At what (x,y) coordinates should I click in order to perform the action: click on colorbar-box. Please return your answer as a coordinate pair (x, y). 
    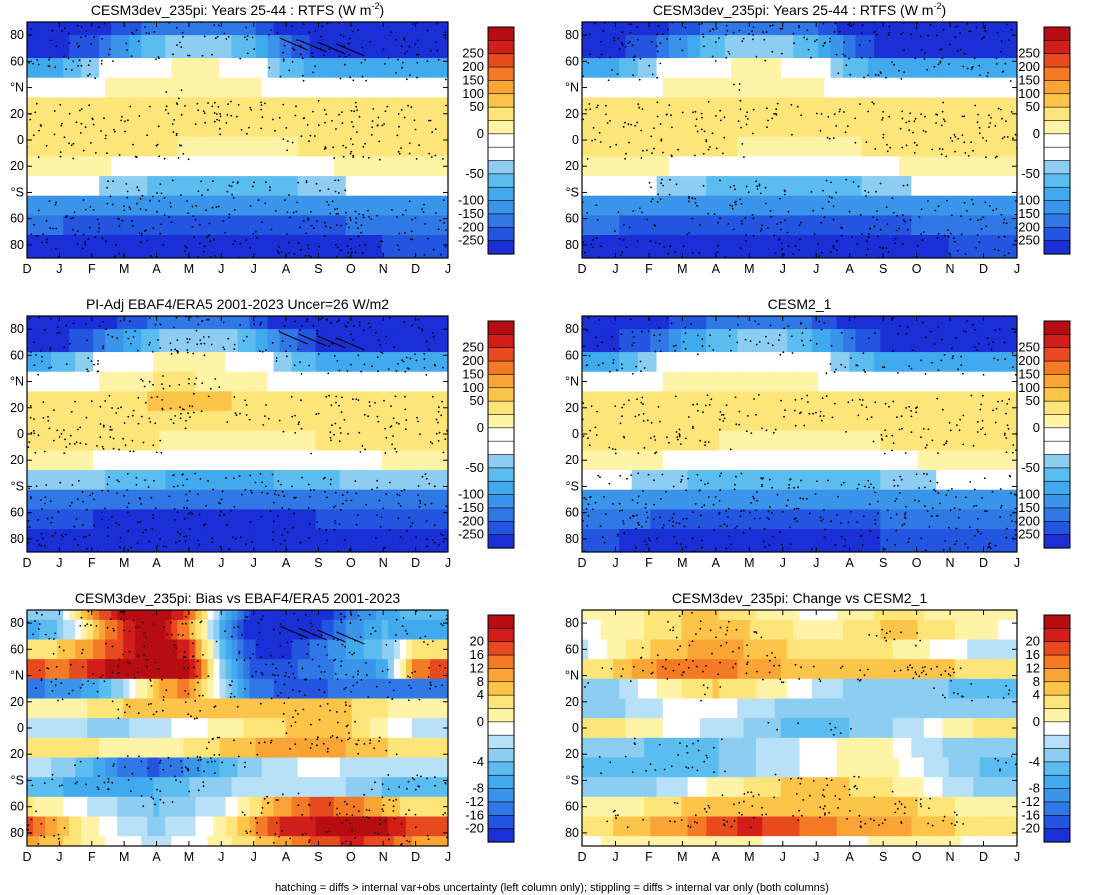
    Looking at the image, I should click on (1057, 87).